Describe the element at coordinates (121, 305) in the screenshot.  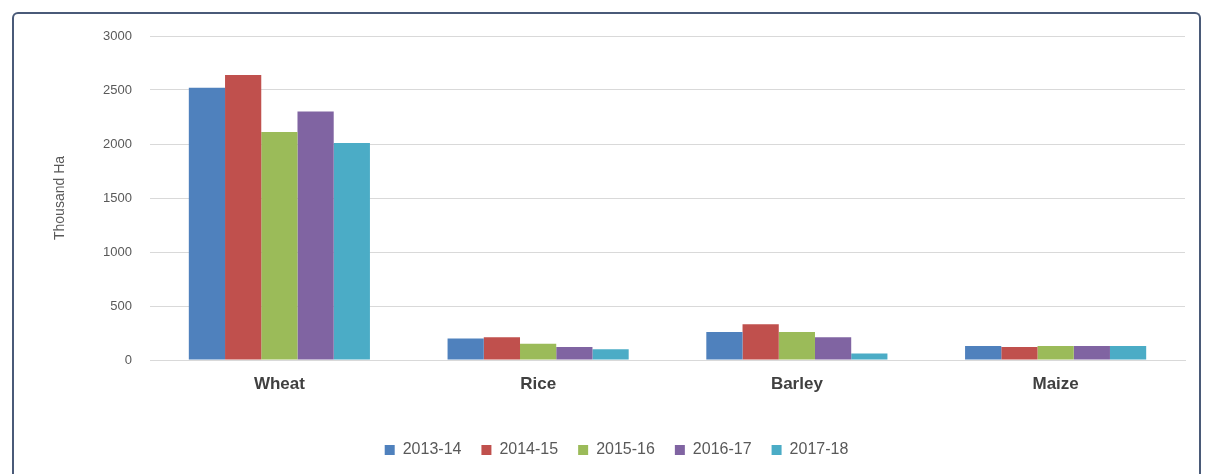
I see `y-tick-label: 500` at that location.